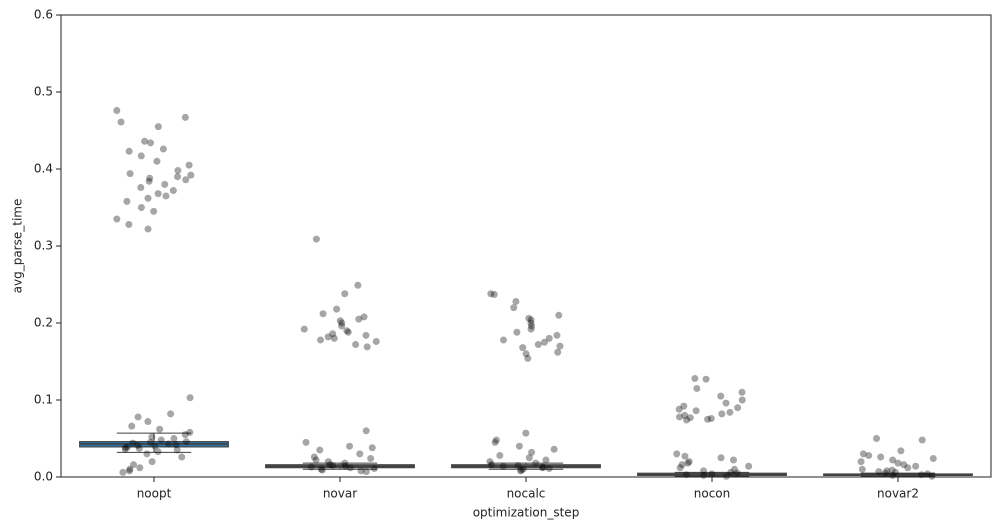 Image resolution: width=1001 pixels, height=530 pixels. What do you see at coordinates (43, 246) in the screenshot?
I see `y-tick-label: 0.3` at bounding box center [43, 246].